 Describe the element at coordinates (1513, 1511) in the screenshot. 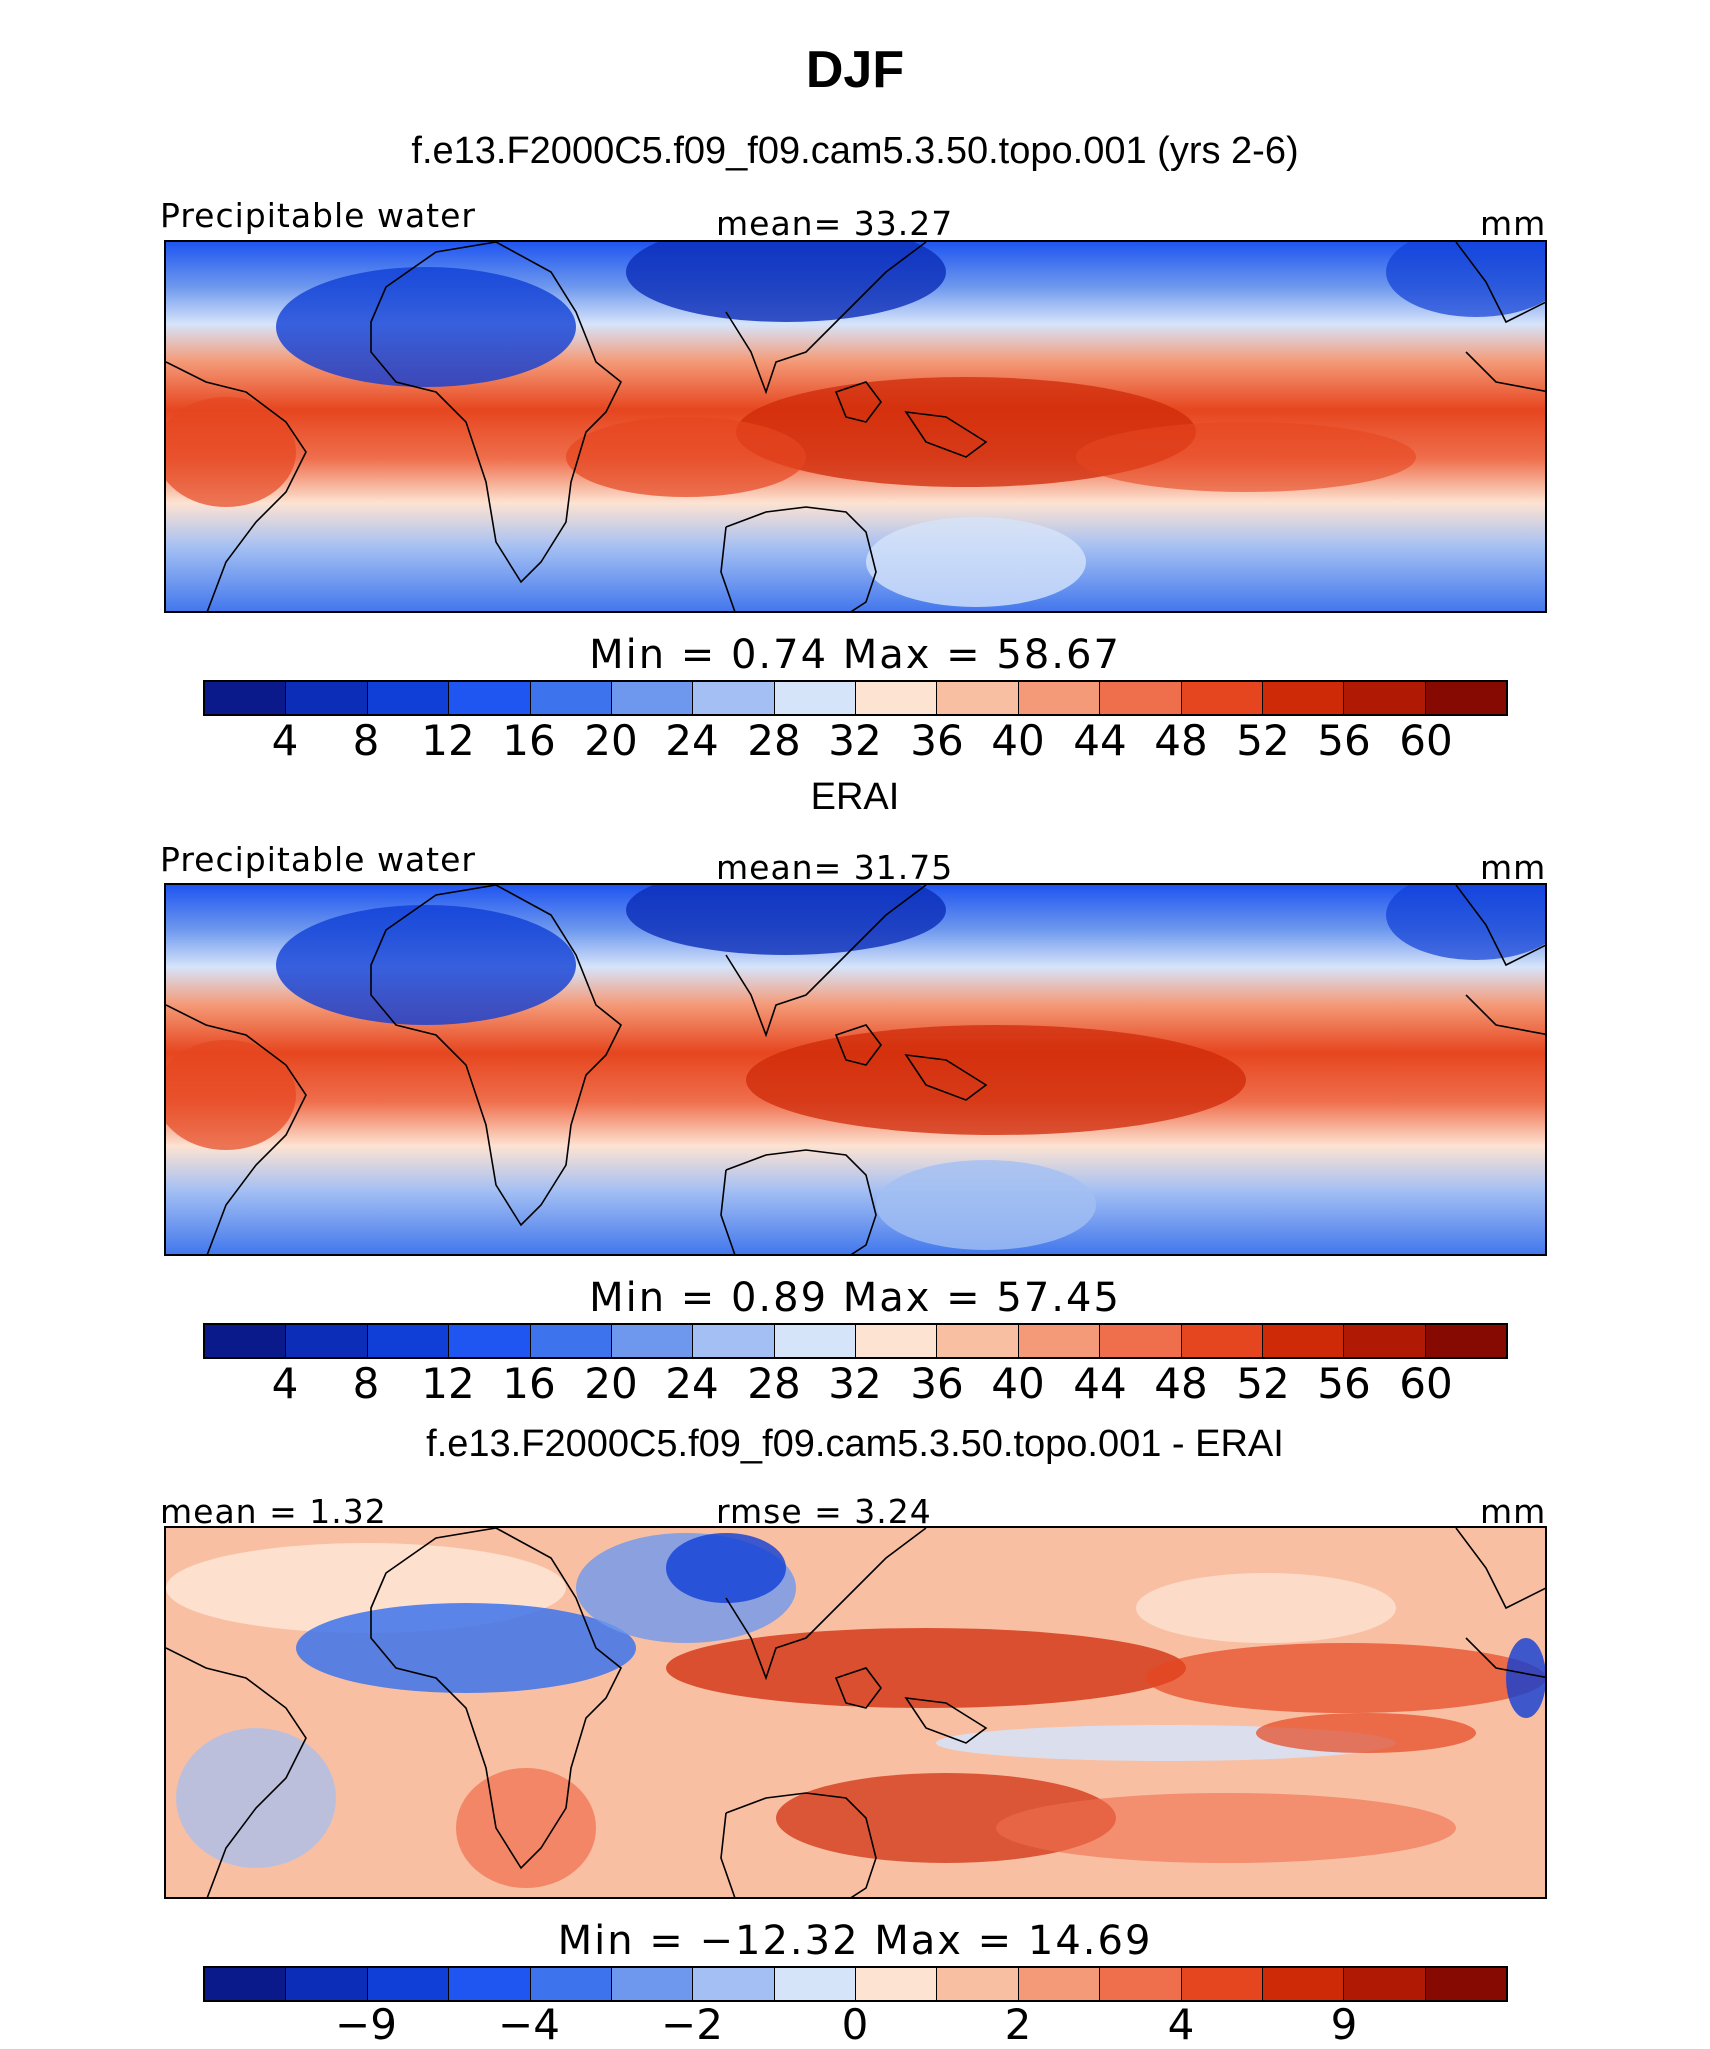

I see `panel-3-units-label: mm` at that location.